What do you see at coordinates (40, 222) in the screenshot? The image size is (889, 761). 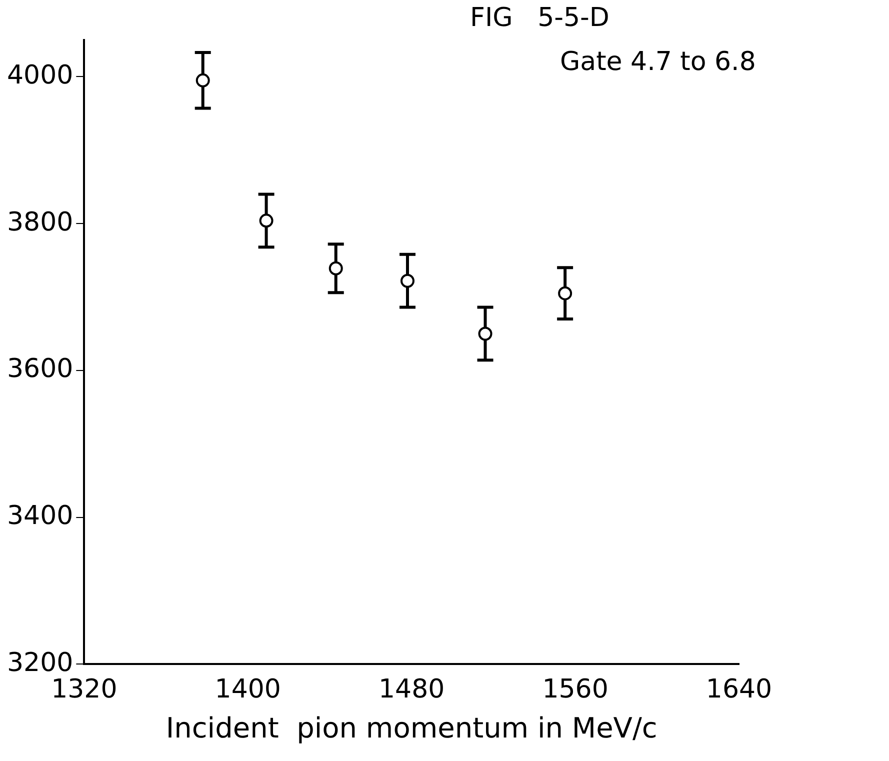 I see `y-tick-label: 3800` at bounding box center [40, 222].